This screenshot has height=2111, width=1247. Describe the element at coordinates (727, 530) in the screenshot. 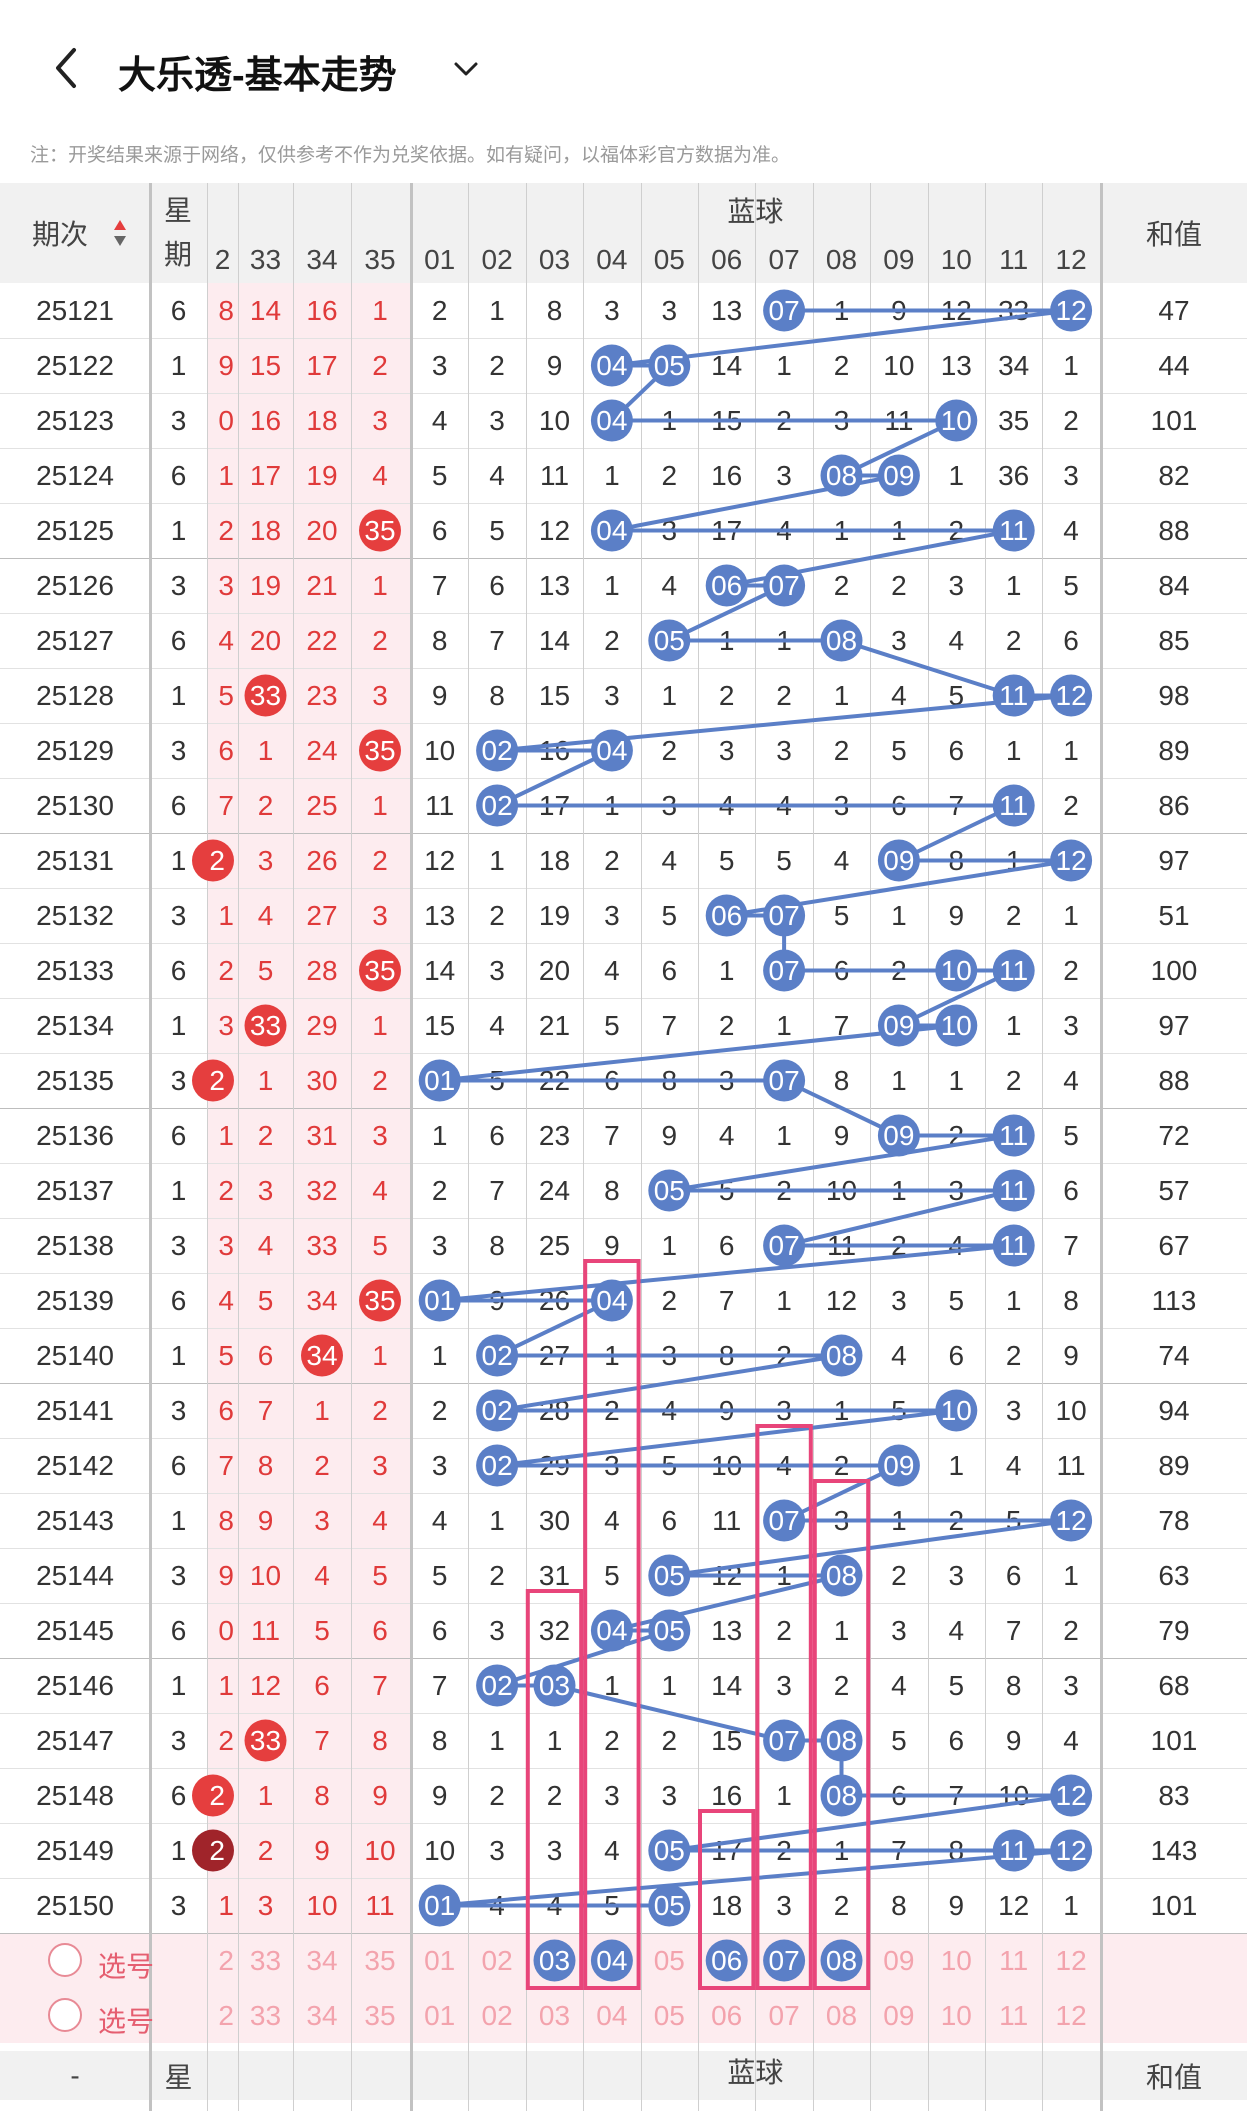

I see `blue-miss-cell: 17` at that location.